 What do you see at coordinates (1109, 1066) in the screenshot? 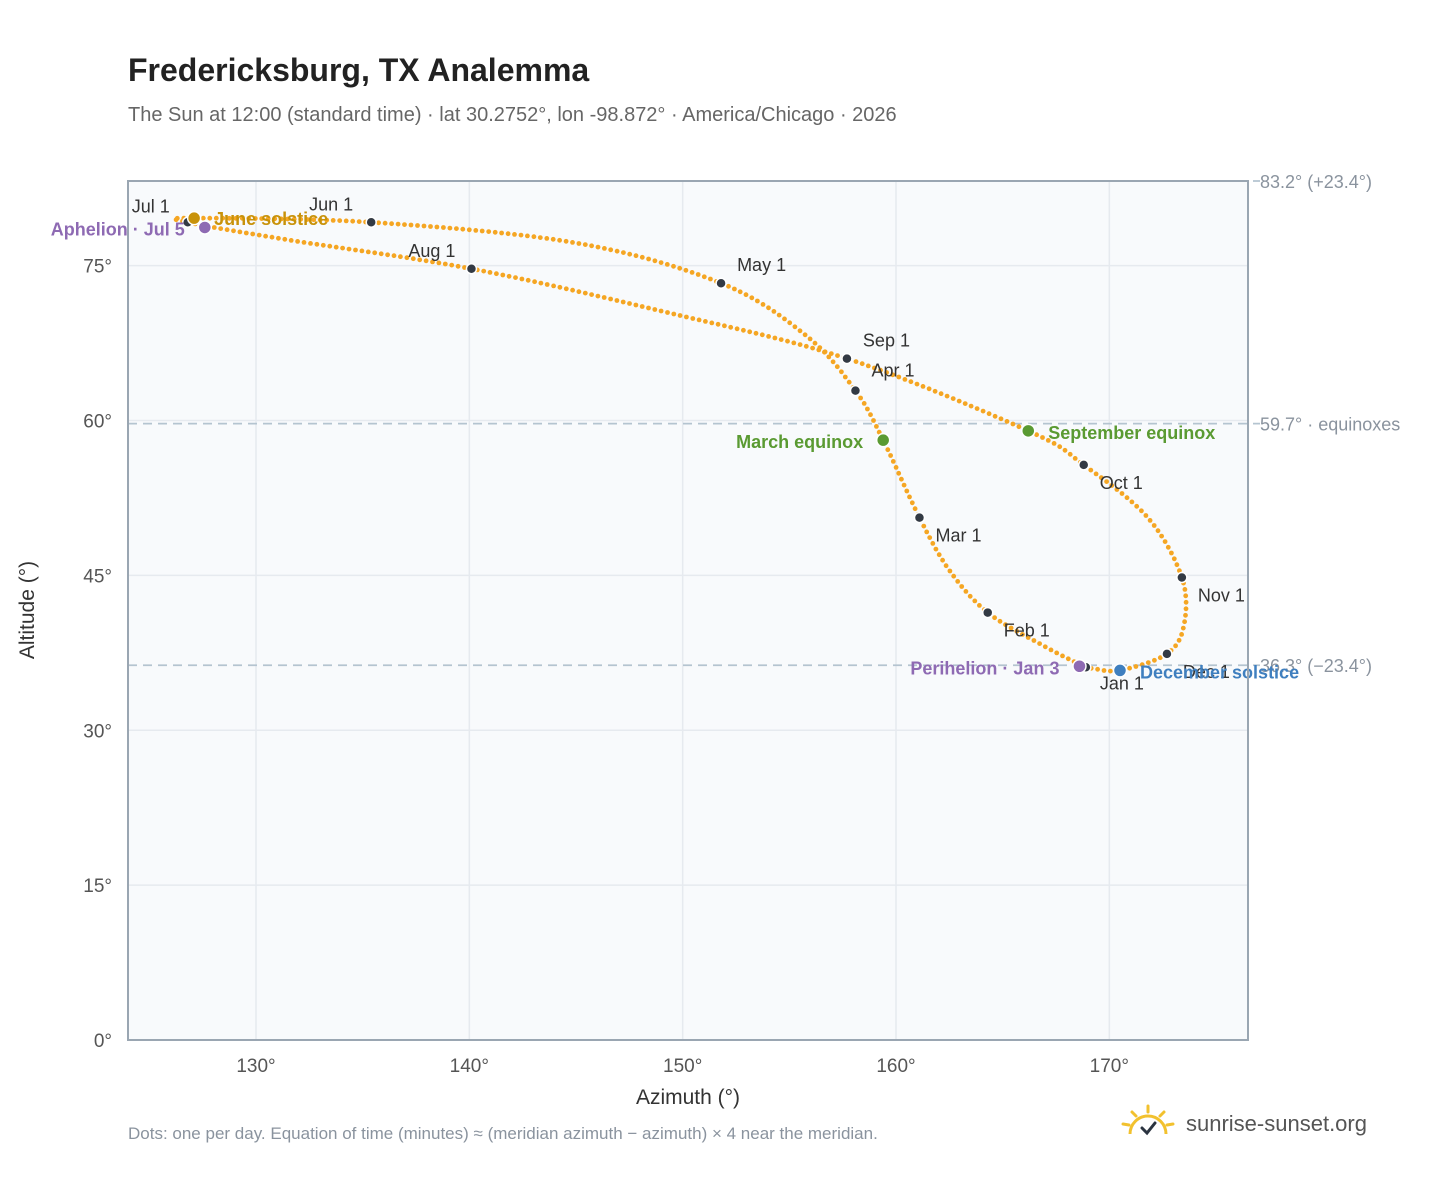
I see `x-tick-label: 170°` at bounding box center [1109, 1066].